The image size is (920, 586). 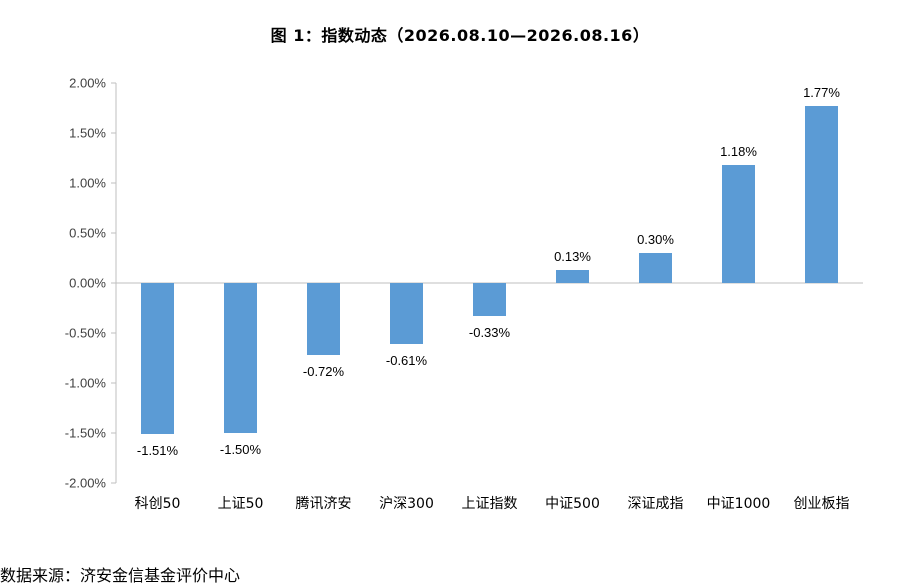 What do you see at coordinates (158, 504) in the screenshot?
I see `x-tick-label: 科创50` at bounding box center [158, 504].